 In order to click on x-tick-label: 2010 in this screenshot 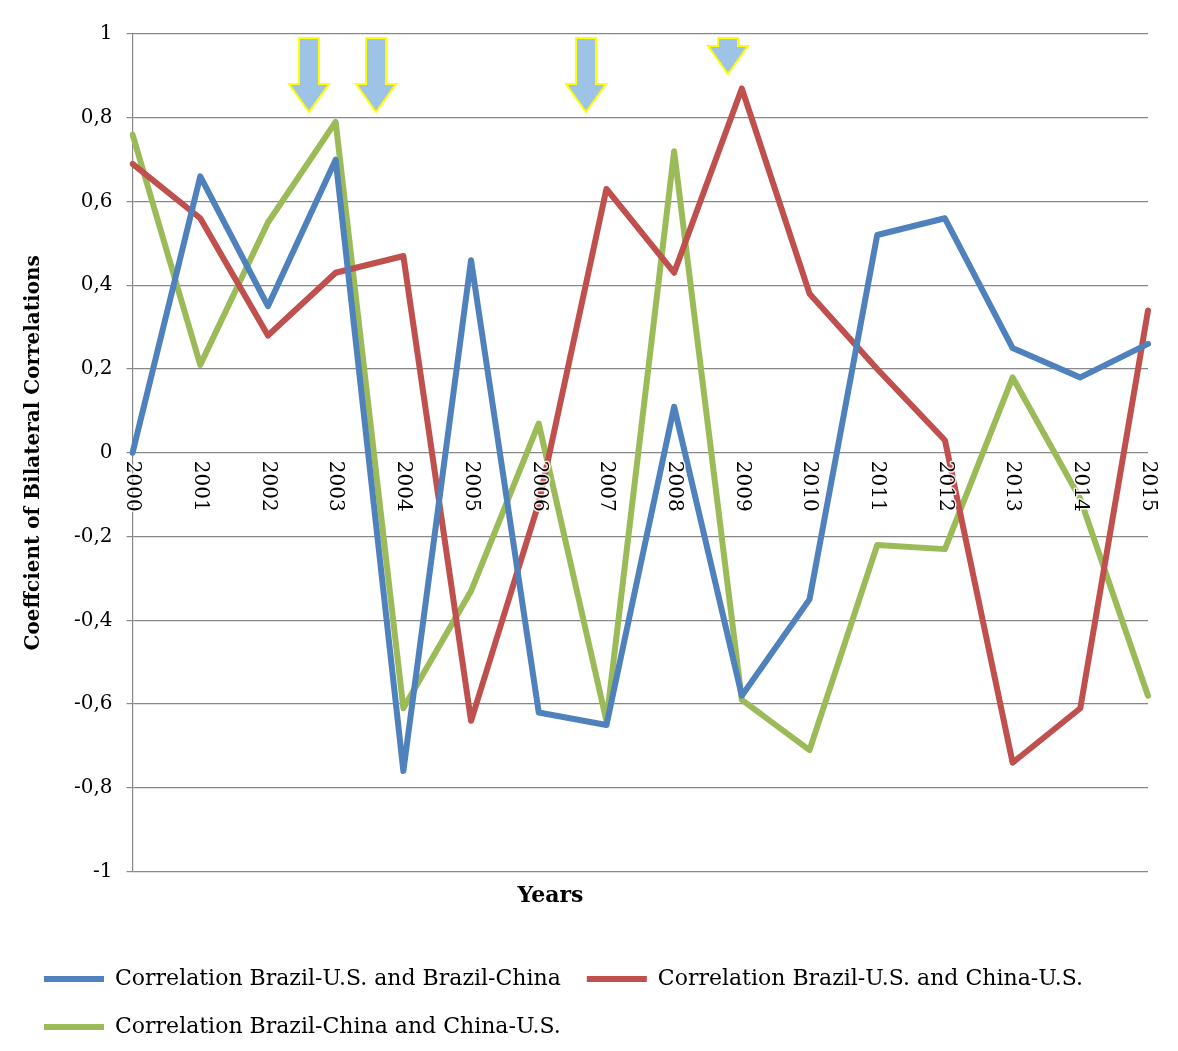, I will do `click(811, 486)`.